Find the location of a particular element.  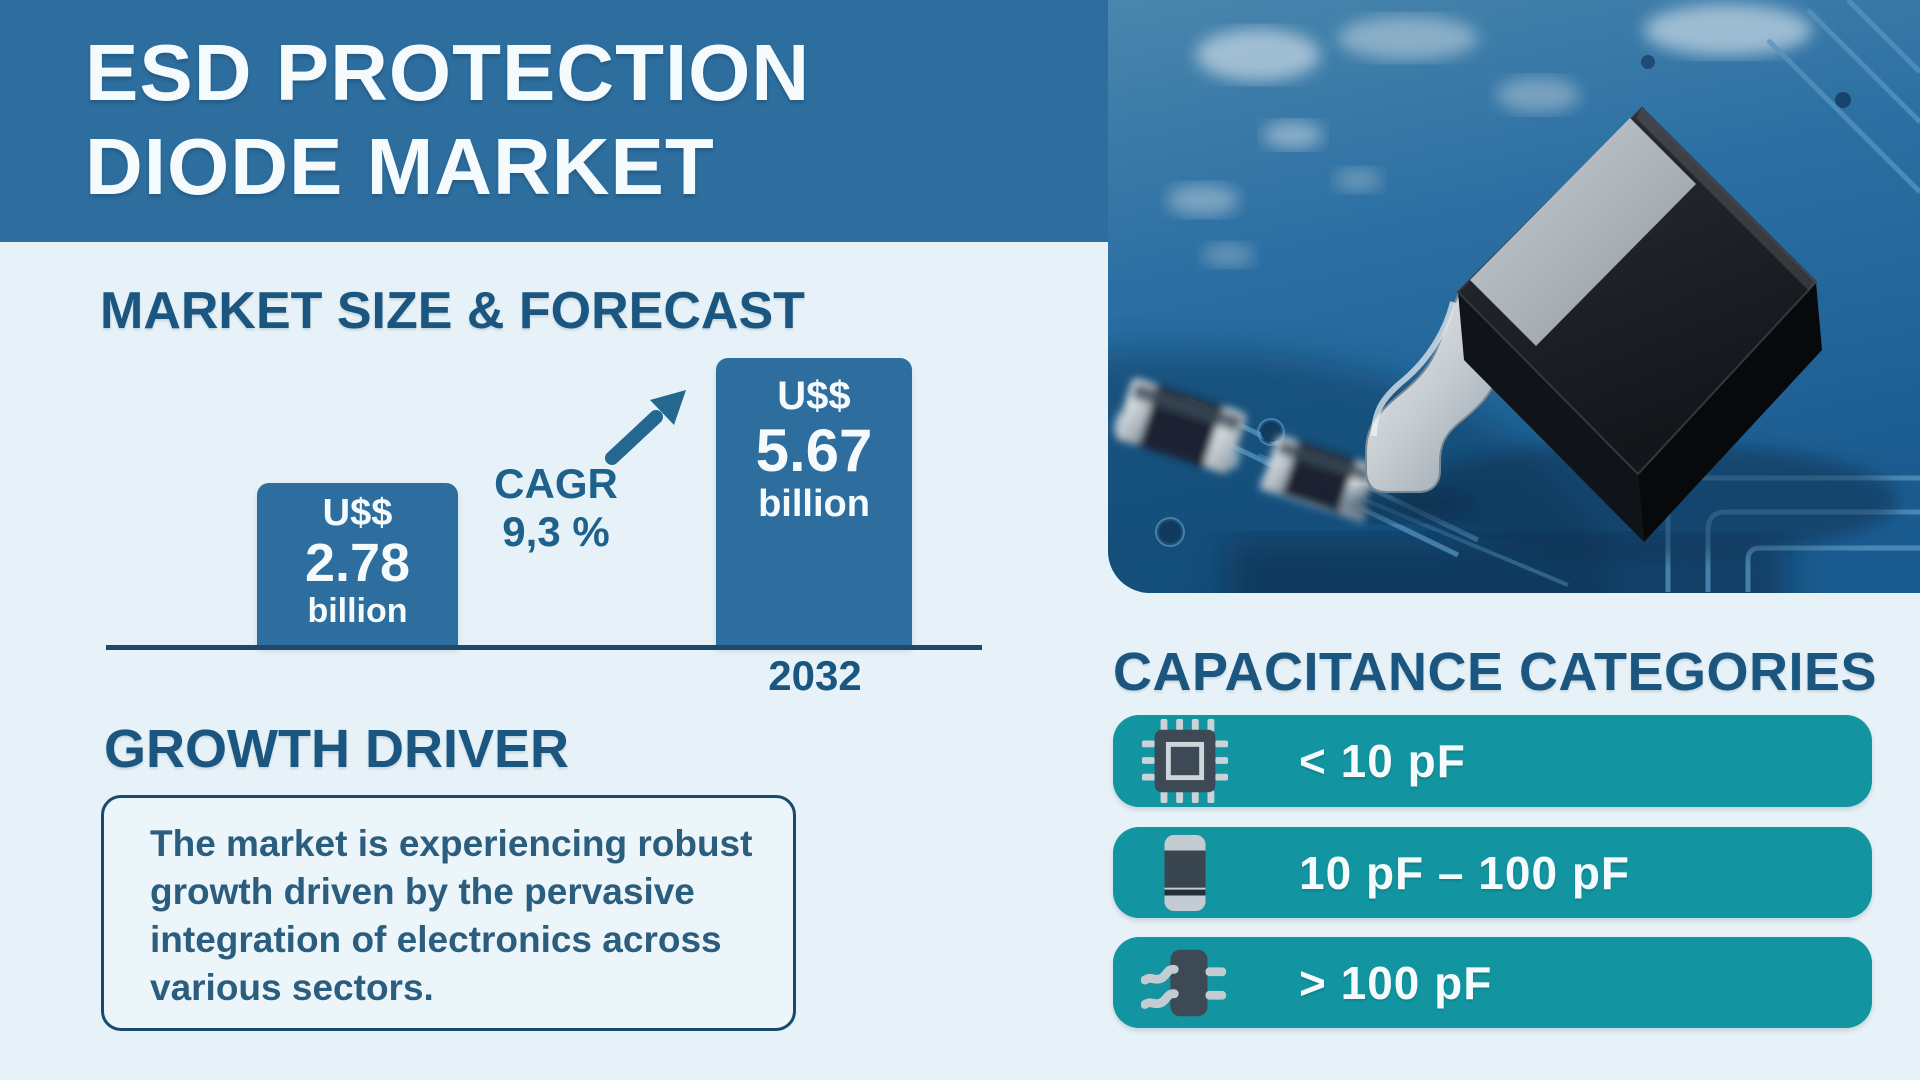

chart-baseline is located at coordinates (544, 647).